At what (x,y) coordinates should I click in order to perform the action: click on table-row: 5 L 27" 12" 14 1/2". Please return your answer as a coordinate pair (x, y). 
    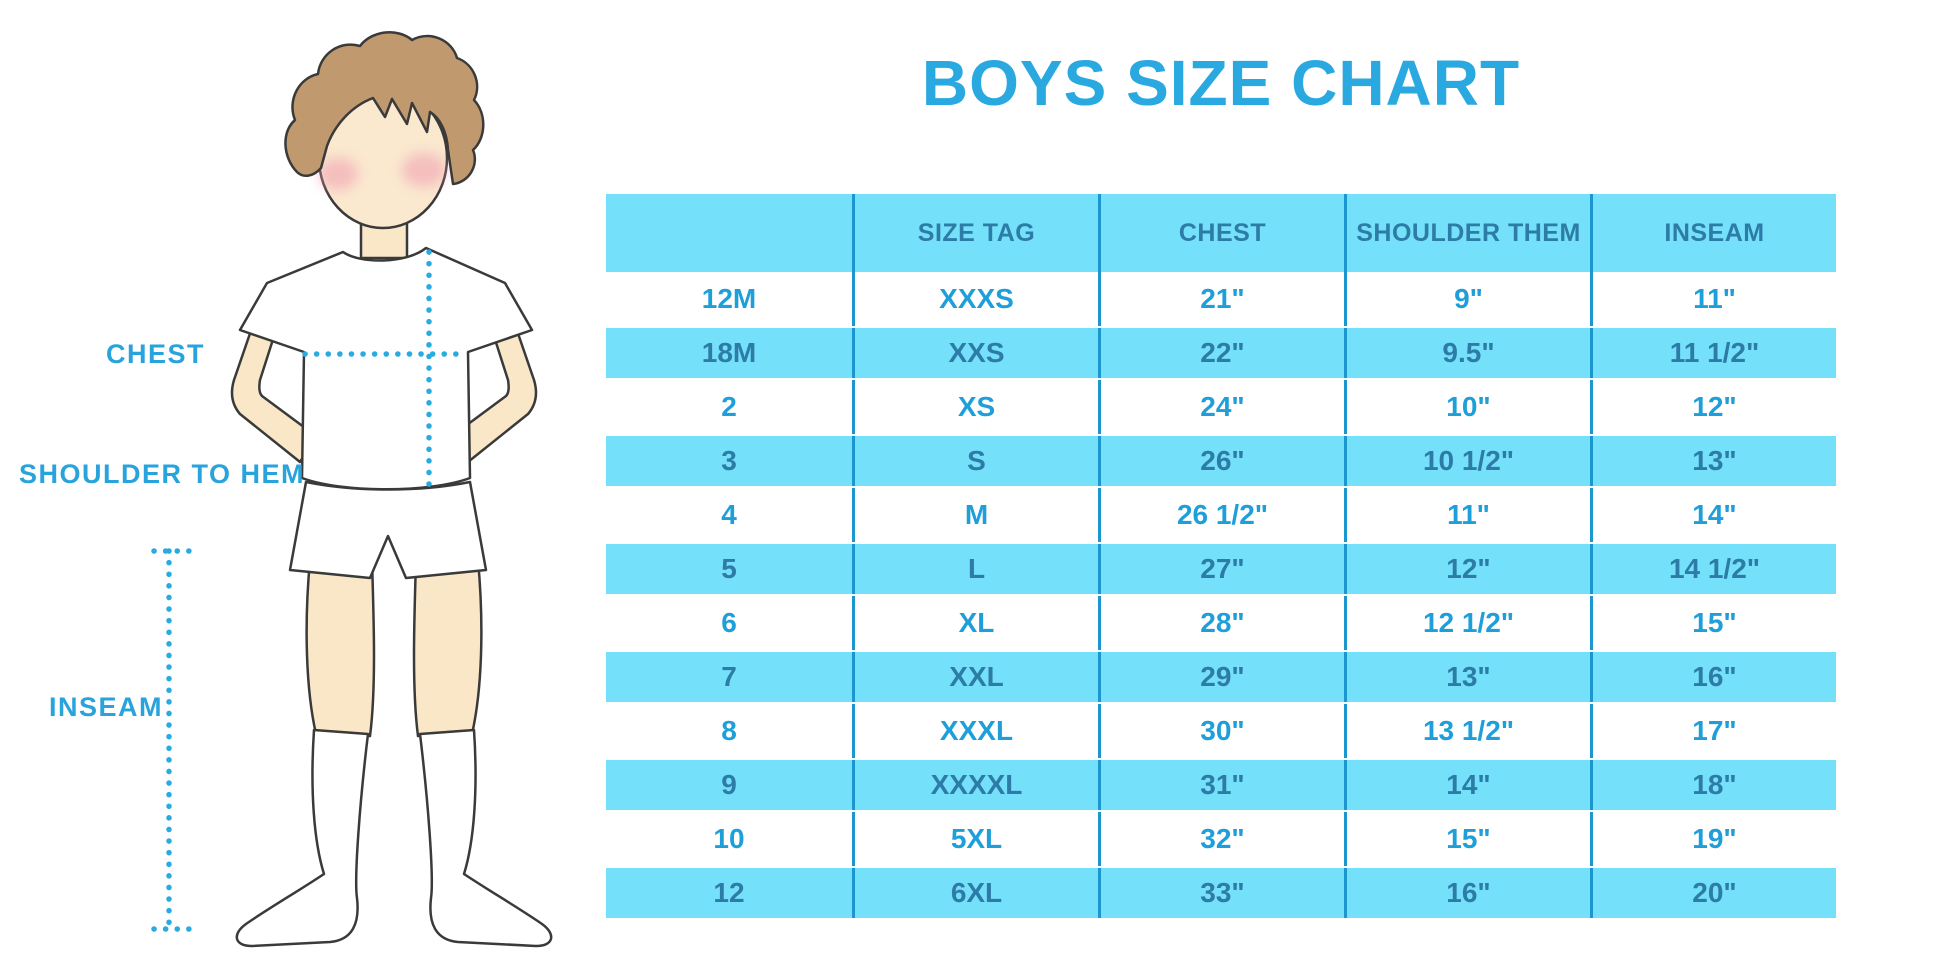
    Looking at the image, I should click on (1221, 569).